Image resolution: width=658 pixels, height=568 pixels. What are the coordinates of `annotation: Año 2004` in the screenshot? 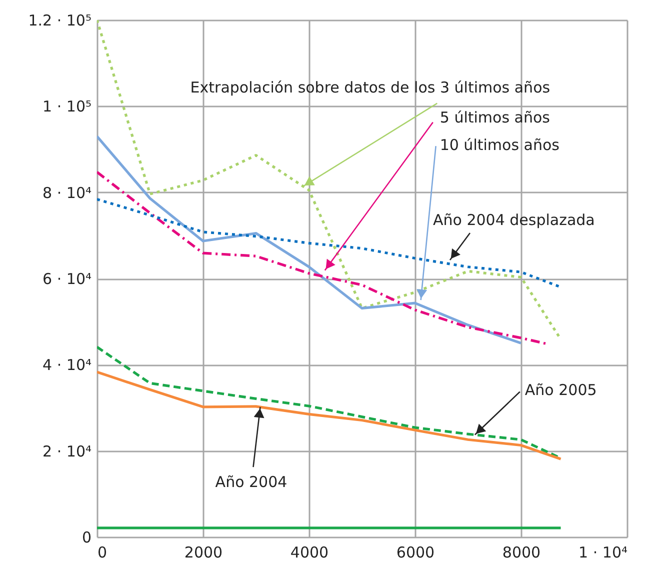 It's located at (251, 482).